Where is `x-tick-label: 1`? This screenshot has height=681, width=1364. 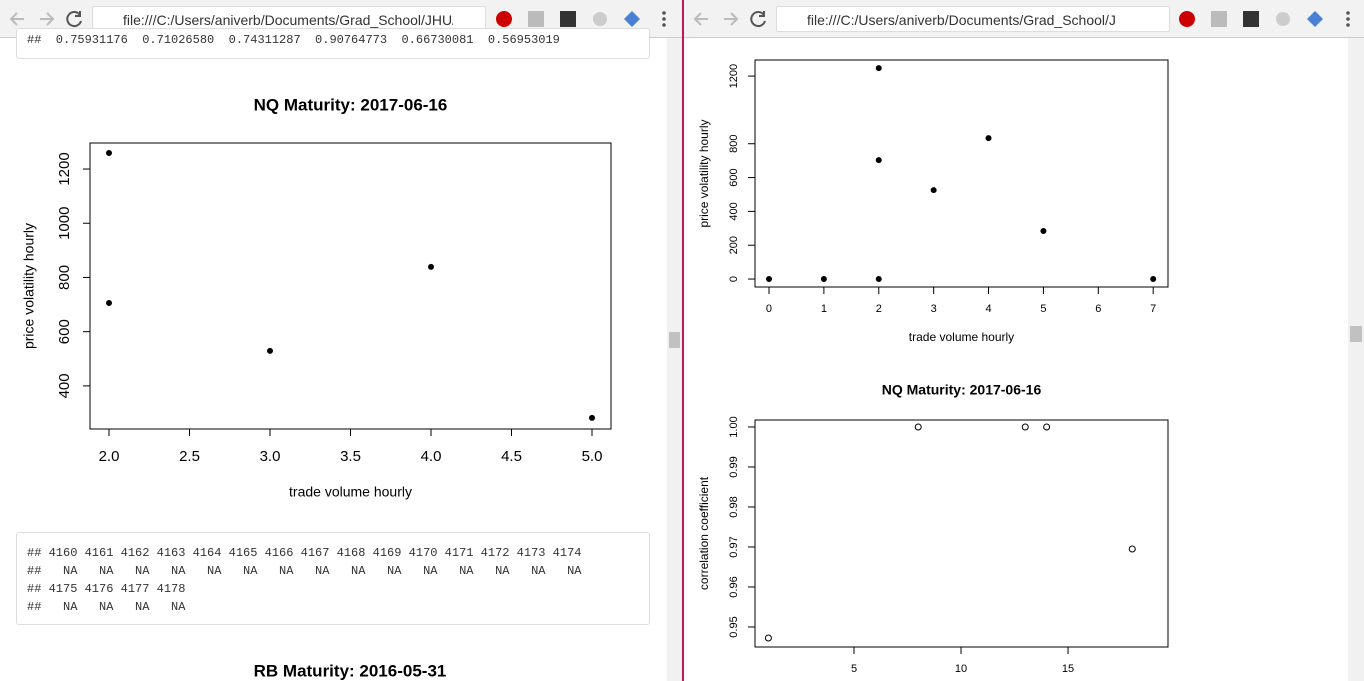 x-tick-label: 1 is located at coordinates (824, 309).